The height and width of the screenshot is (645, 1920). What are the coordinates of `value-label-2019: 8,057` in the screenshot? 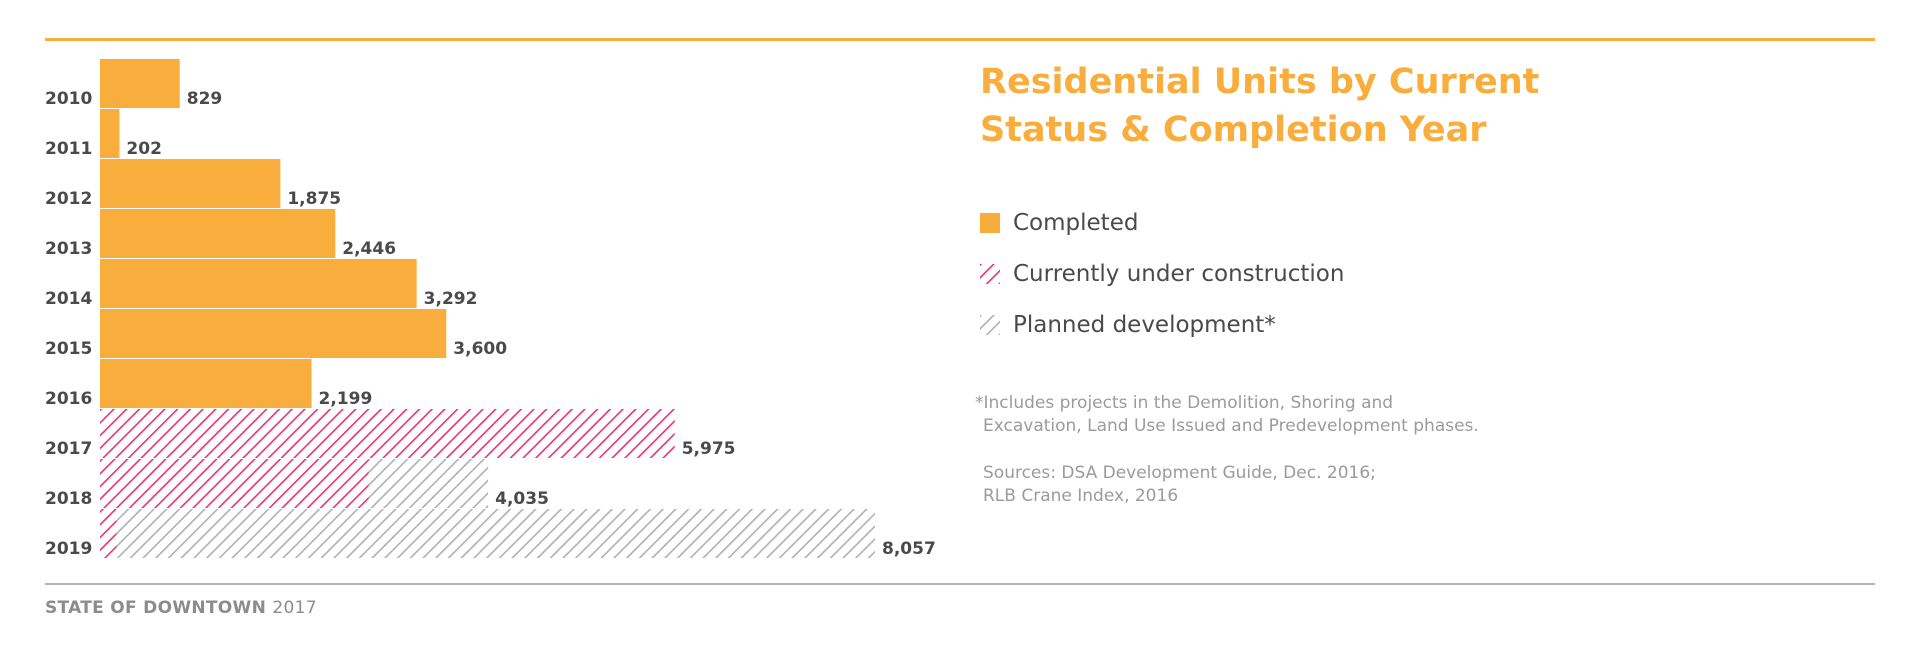 It's located at (909, 549).